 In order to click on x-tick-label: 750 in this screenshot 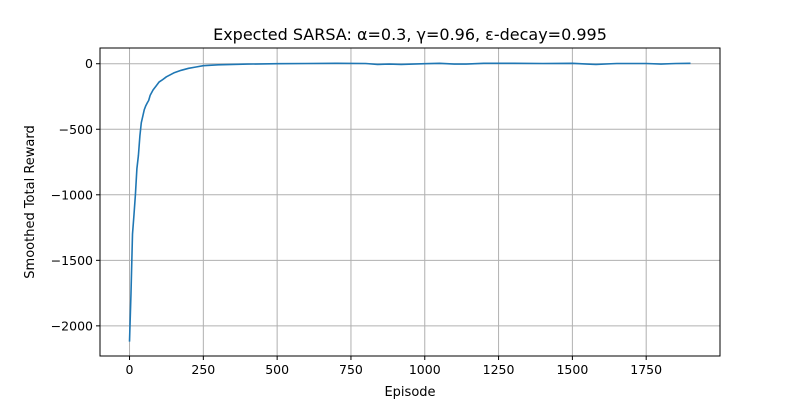, I will do `click(351, 369)`.